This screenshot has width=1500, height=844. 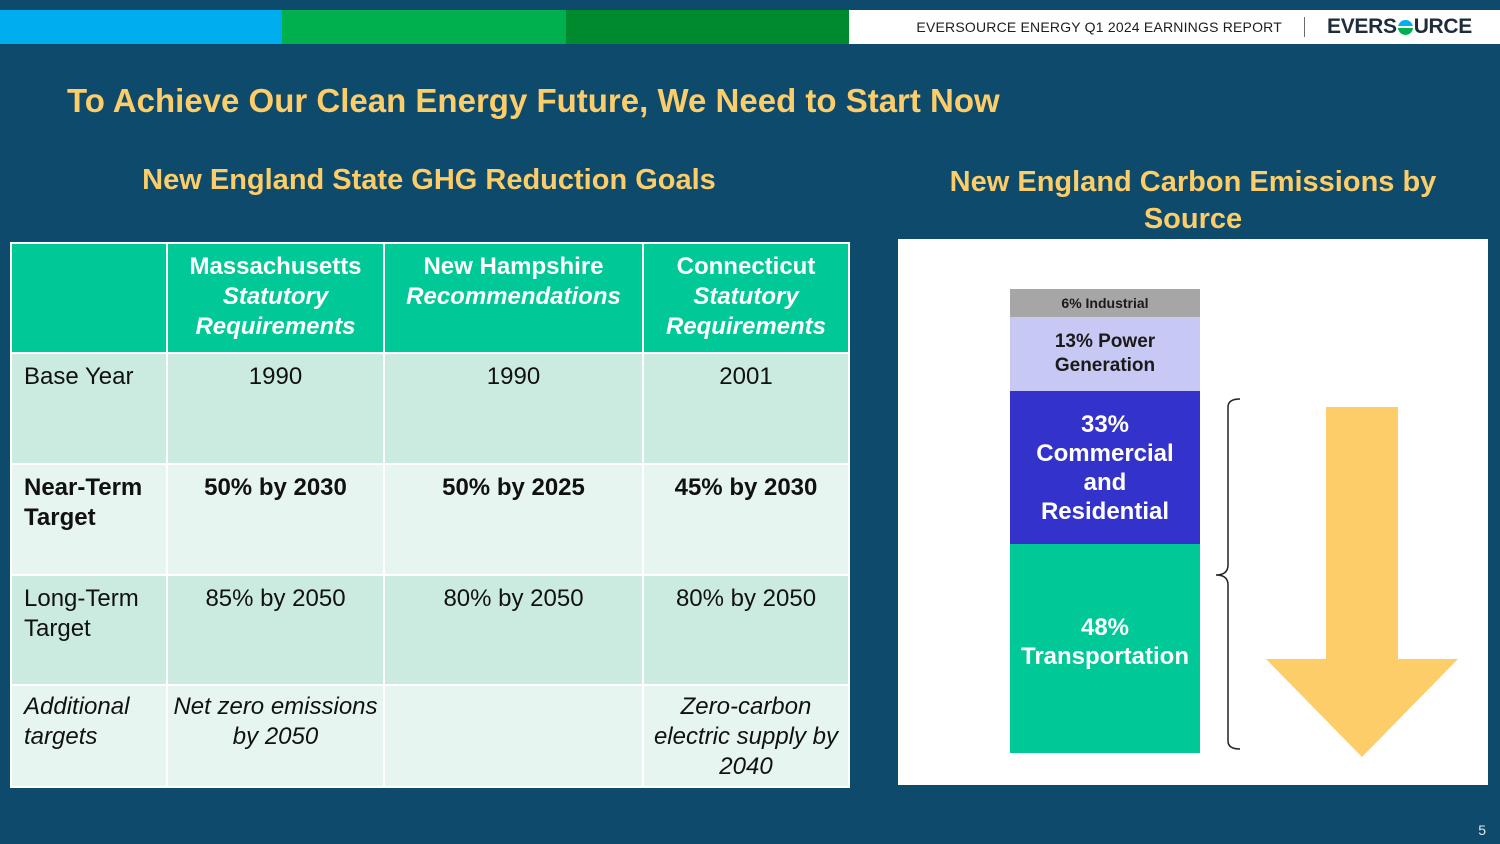 I want to click on table-cell: 45% by 2030, so click(x=746, y=519).